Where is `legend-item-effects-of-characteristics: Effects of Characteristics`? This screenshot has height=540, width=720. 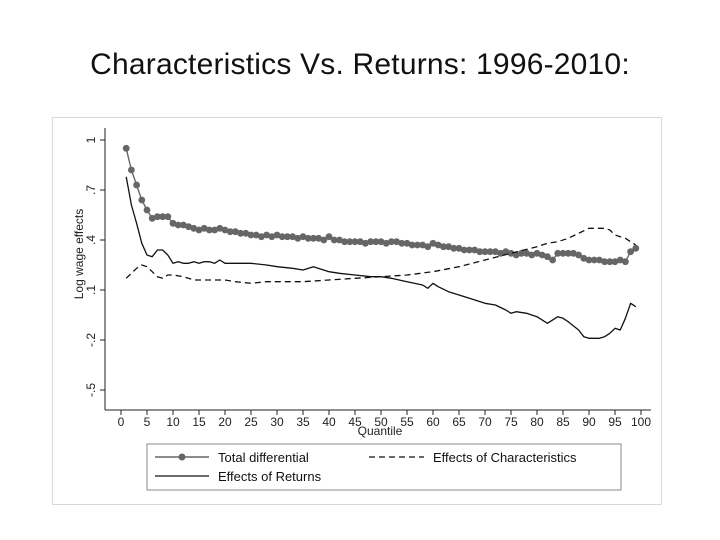
legend-item-effects-of-characteristics: Effects of Characteristics is located at coordinates (473, 457).